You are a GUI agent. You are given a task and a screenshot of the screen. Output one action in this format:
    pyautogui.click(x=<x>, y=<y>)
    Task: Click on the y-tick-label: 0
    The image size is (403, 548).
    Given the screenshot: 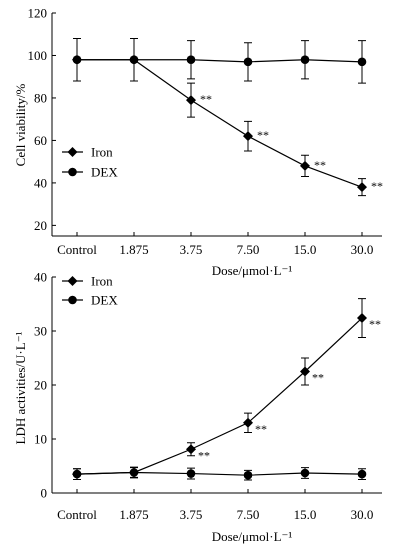 What is the action you would take?
    pyautogui.click(x=44, y=493)
    